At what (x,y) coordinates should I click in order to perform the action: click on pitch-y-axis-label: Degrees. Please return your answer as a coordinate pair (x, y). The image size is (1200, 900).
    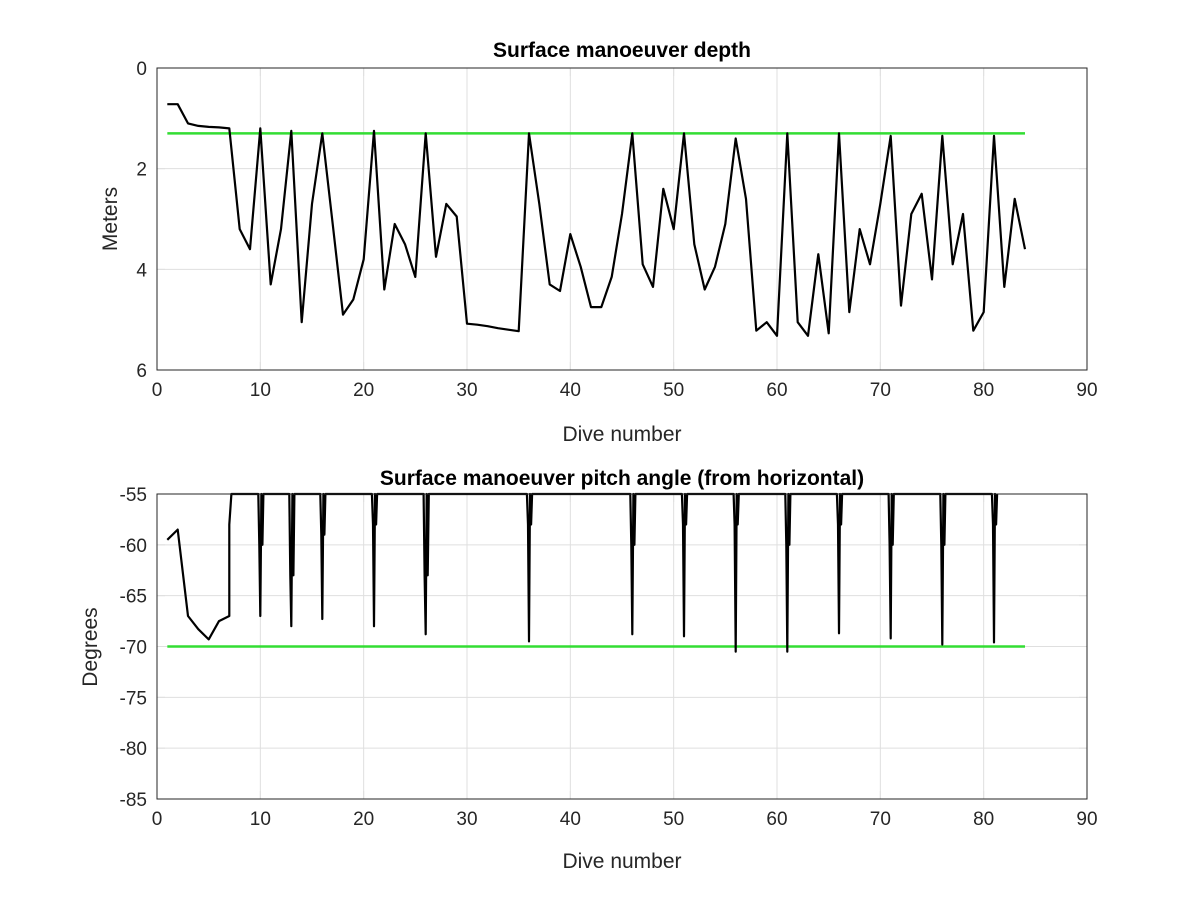
    Looking at the image, I should click on (90, 646).